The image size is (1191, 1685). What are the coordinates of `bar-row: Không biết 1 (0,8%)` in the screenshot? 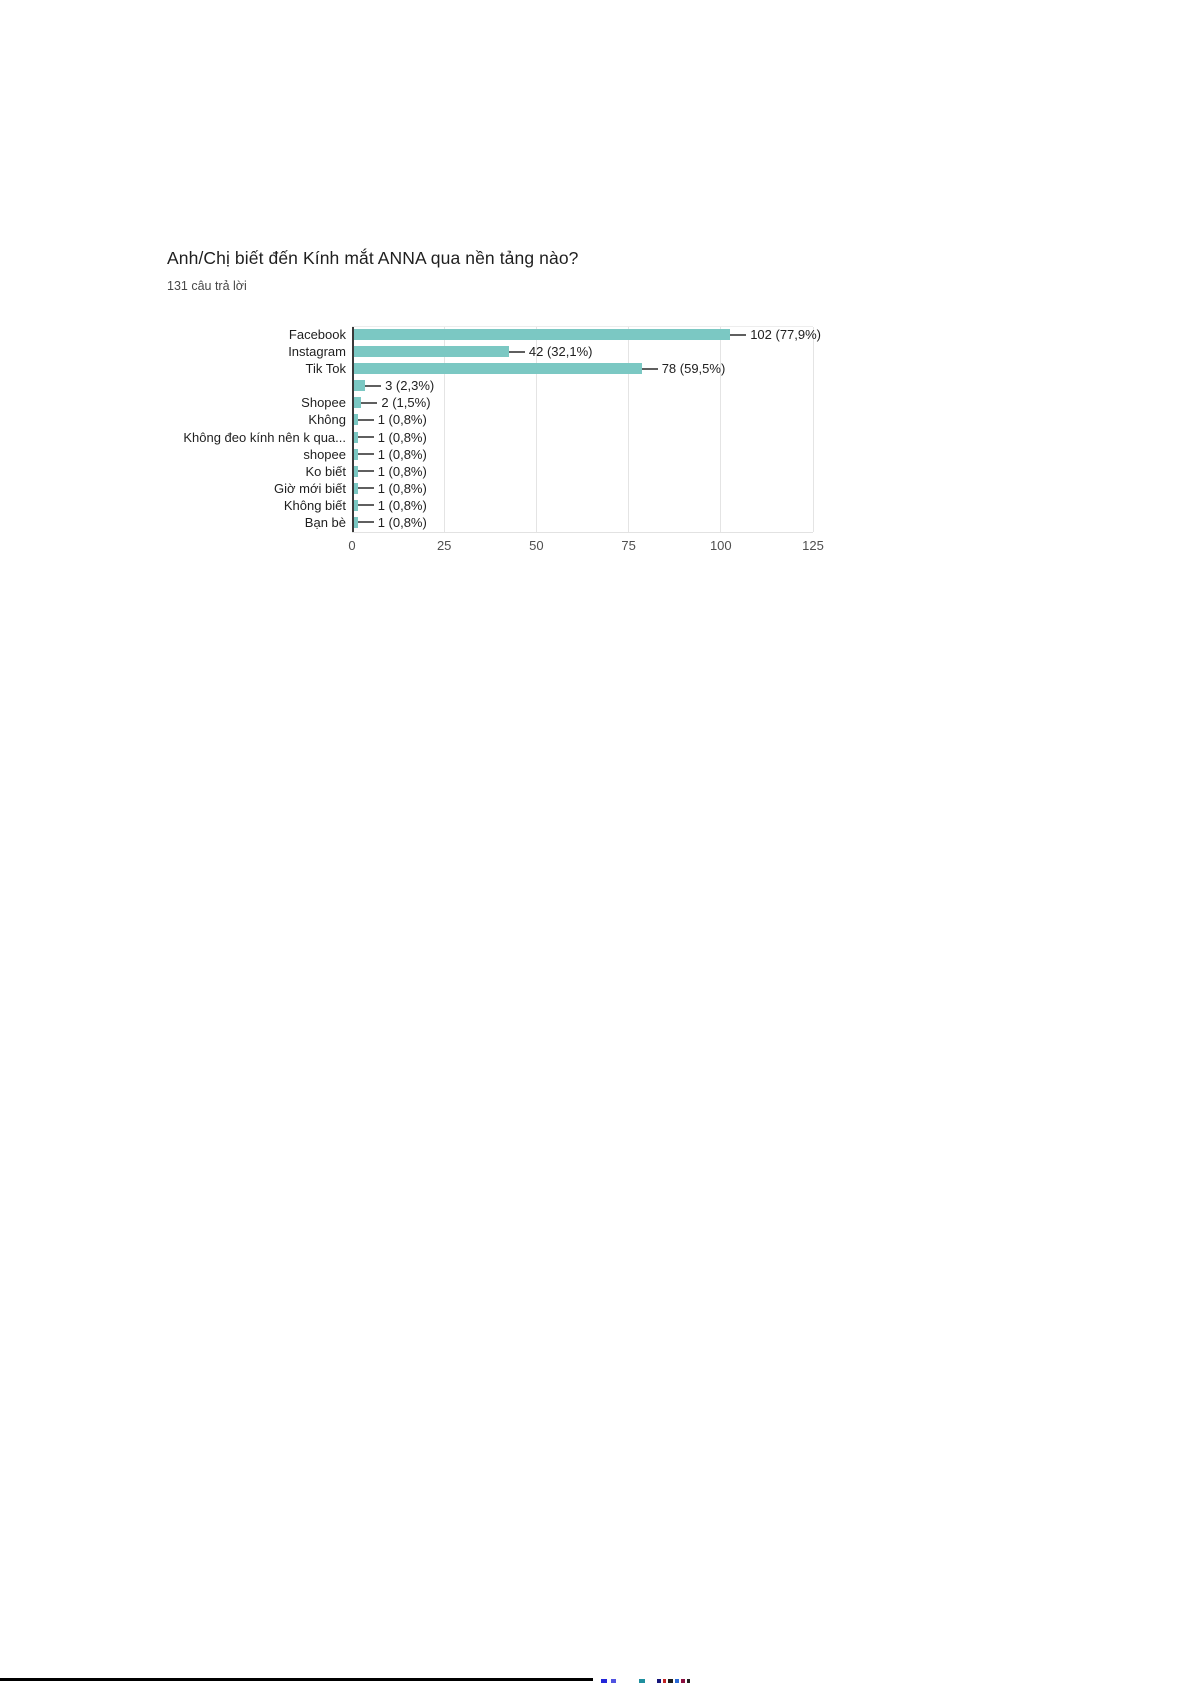 It's located at (528, 505).